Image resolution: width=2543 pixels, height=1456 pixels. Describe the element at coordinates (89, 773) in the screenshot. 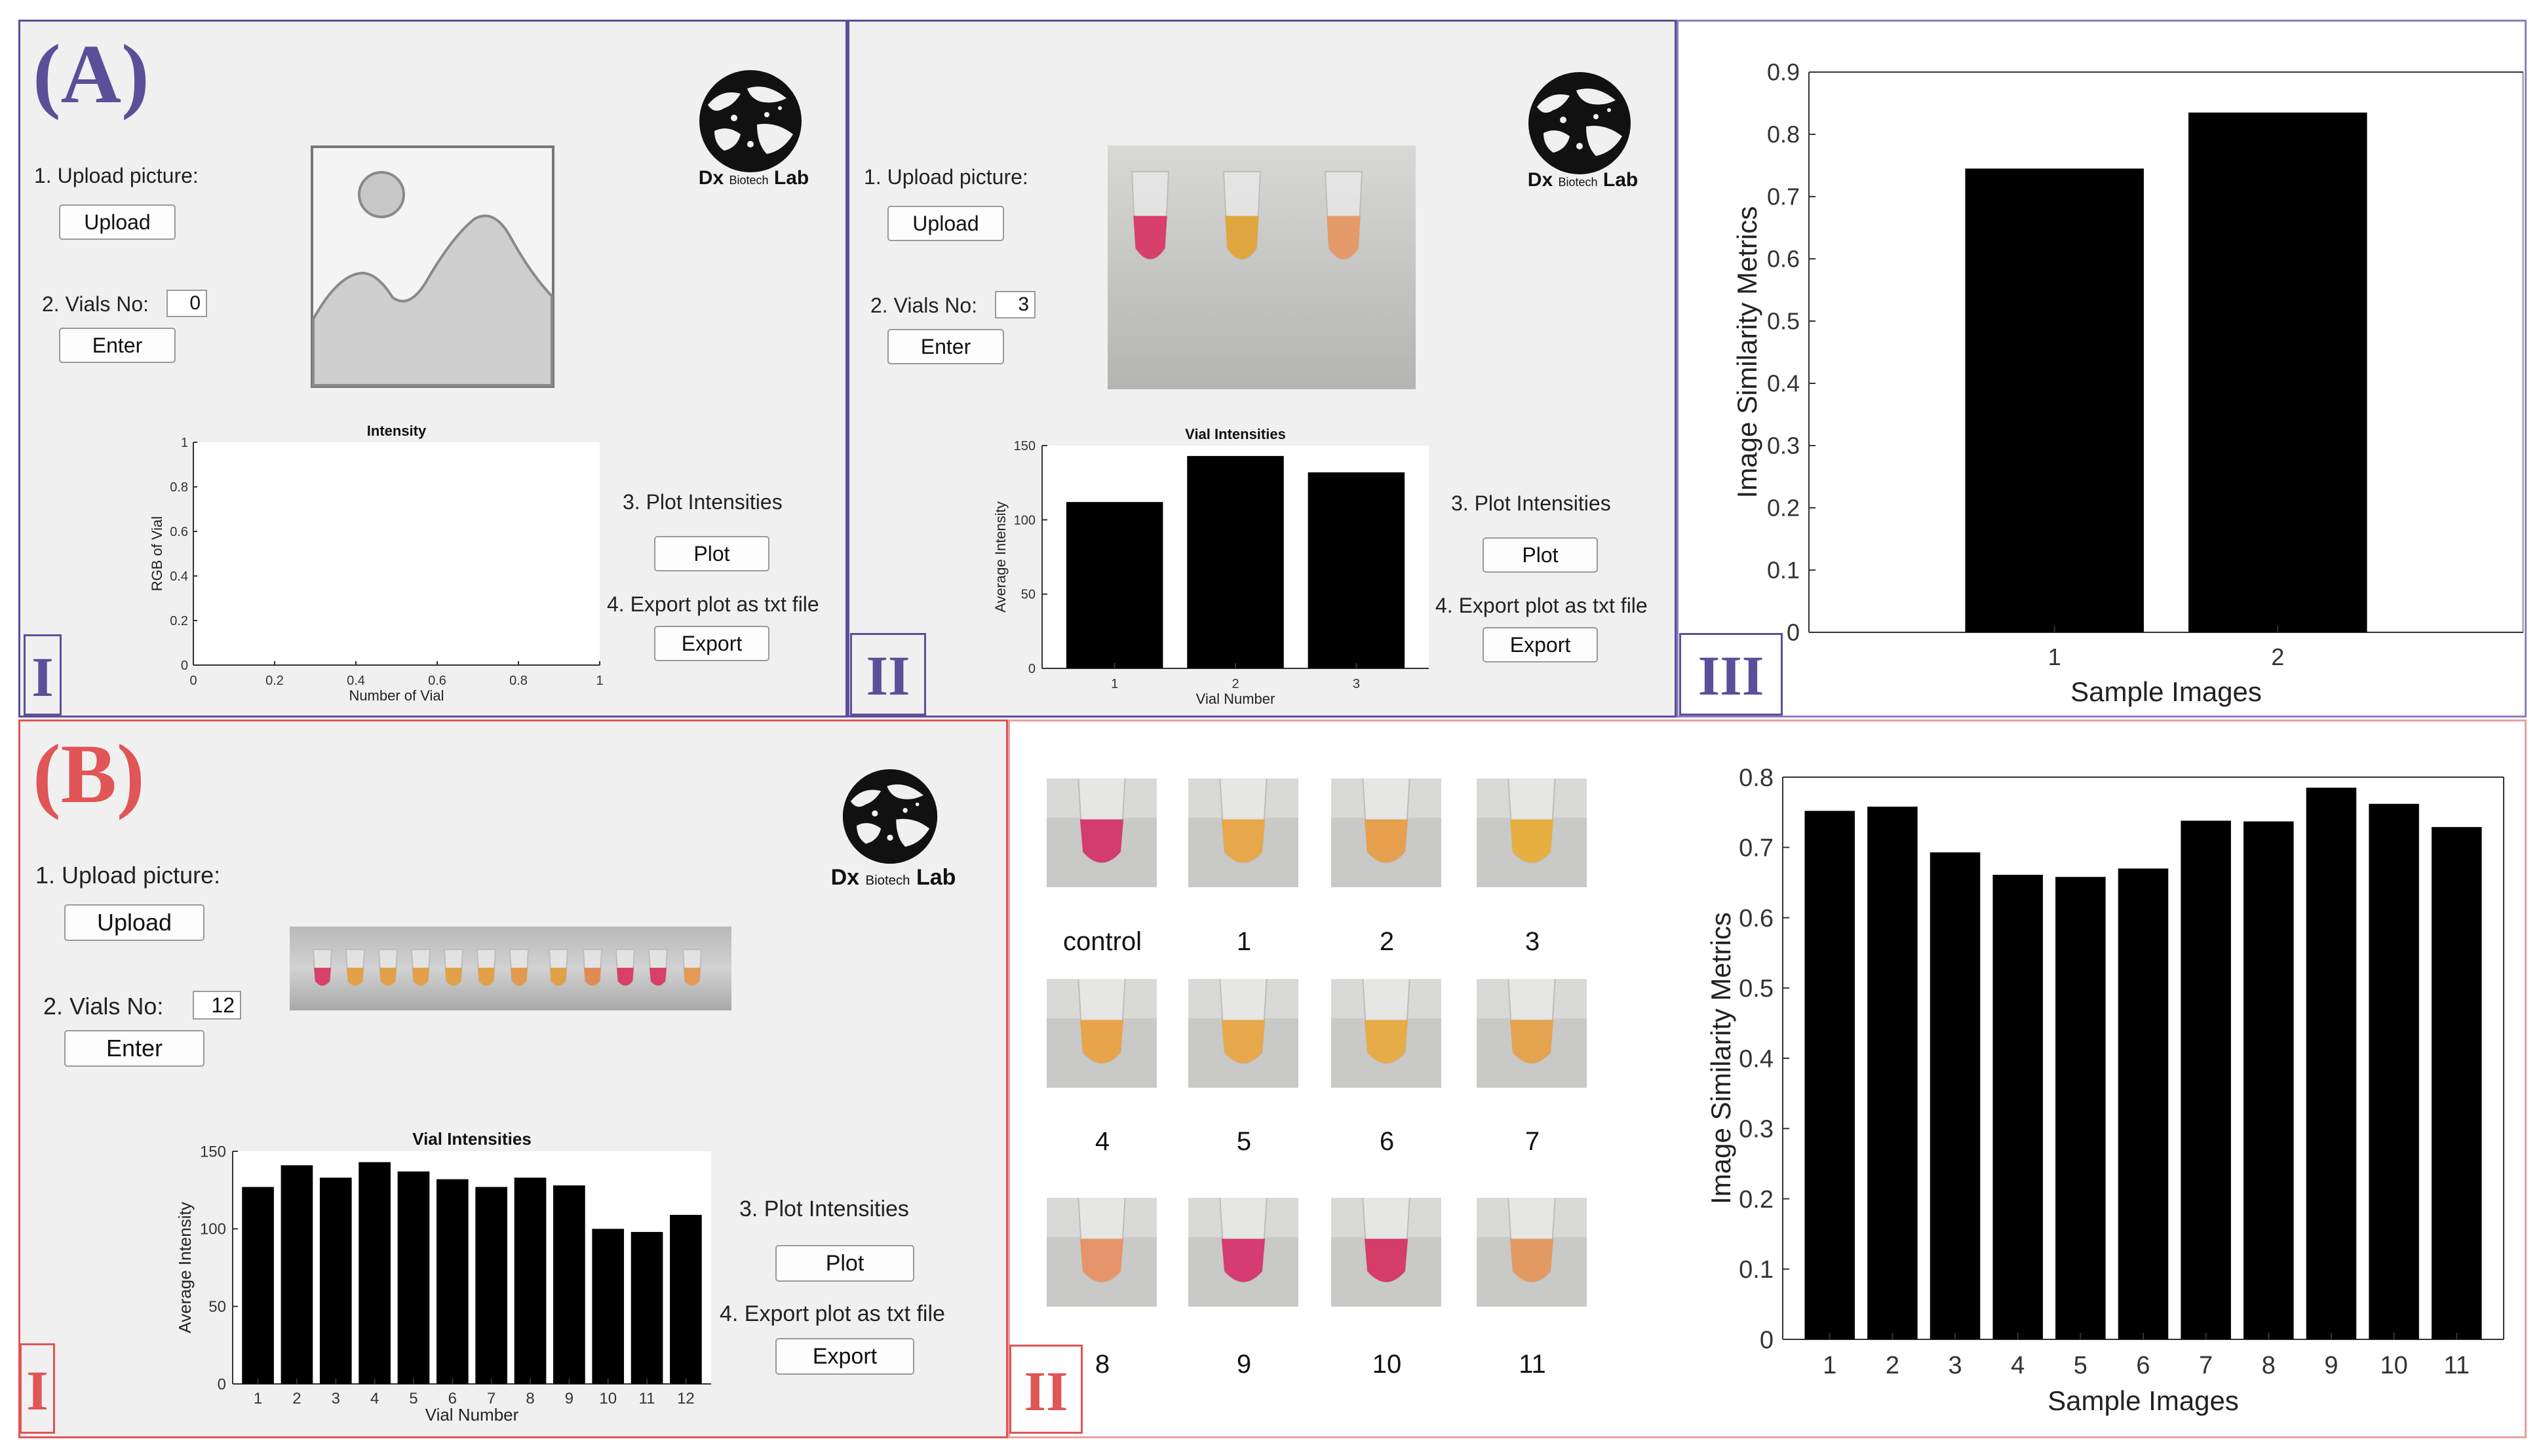

I see `section-b-letter: (B)` at that location.